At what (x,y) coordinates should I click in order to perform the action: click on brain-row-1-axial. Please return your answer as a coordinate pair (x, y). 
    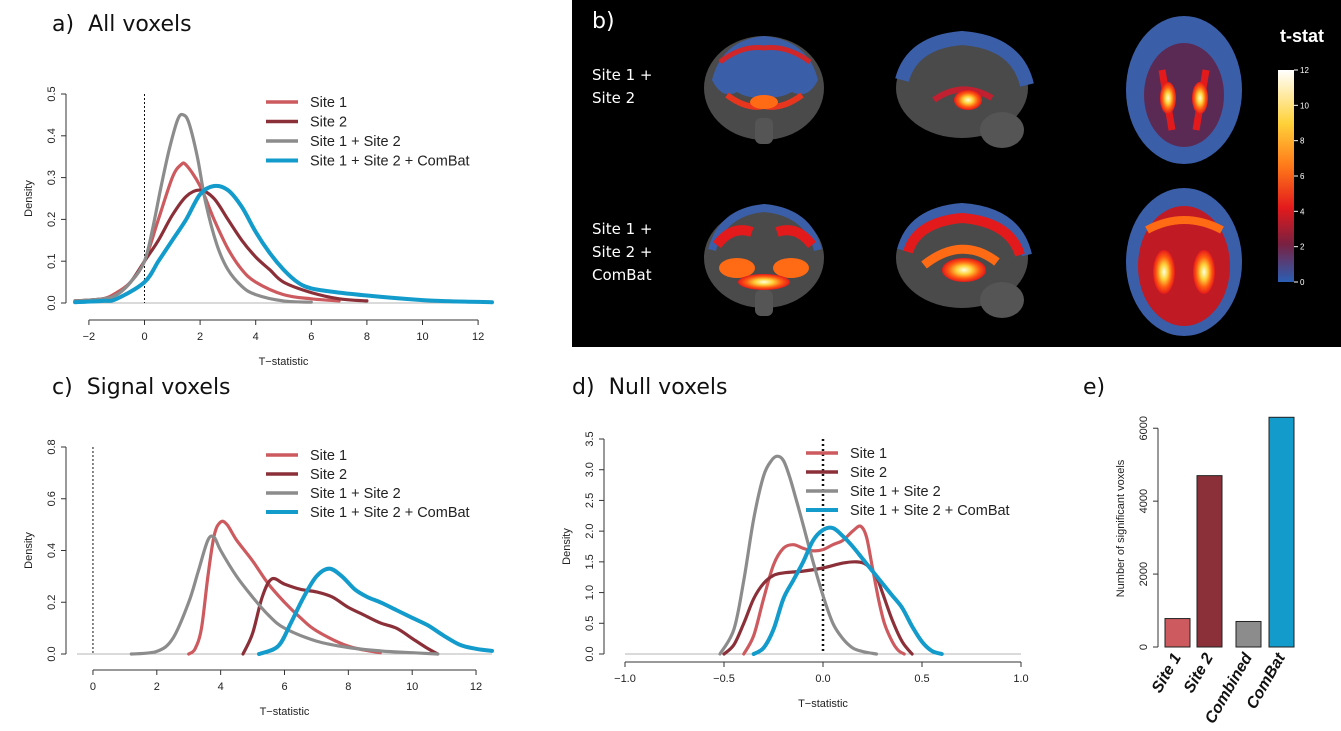
    Looking at the image, I should click on (1184, 90).